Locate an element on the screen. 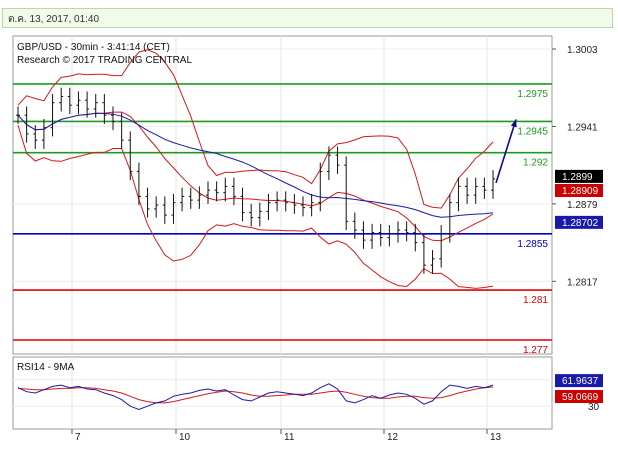  x-axis: 7 10 11 12 13 is located at coordinates (286, 436).